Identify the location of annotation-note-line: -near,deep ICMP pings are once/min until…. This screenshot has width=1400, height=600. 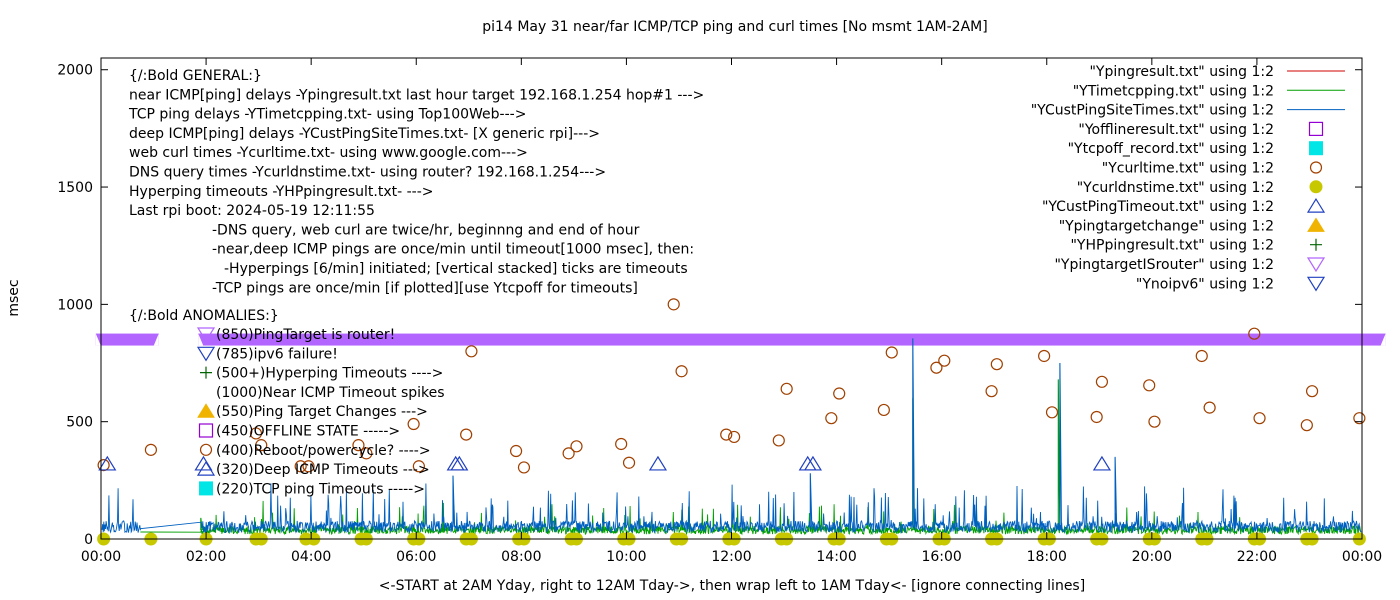
(453, 250).